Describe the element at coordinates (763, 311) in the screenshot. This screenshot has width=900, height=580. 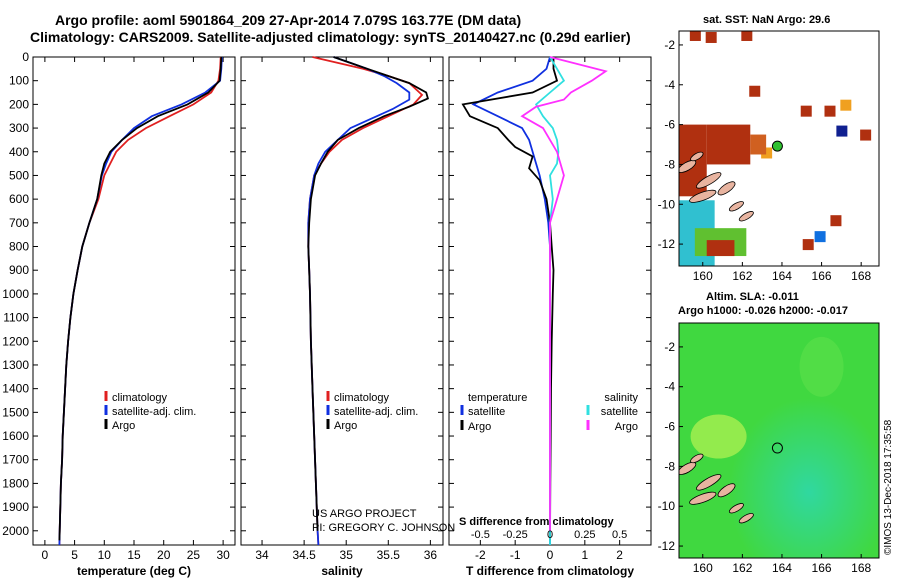
I see `argo-height-title: Argo h1000: -0.026 h2000: -0.017` at that location.